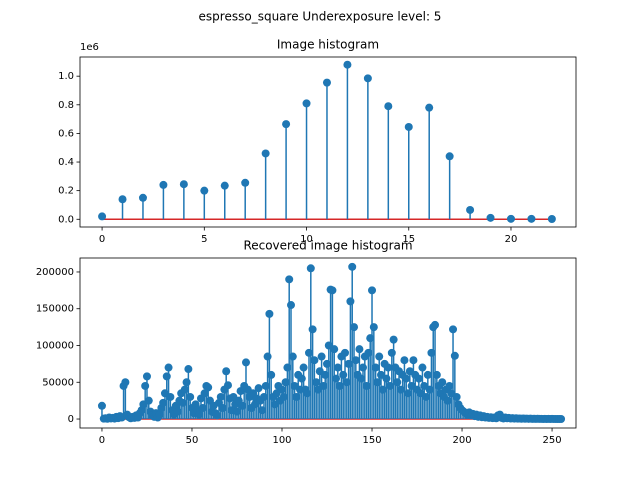 The width and height of the screenshot is (640, 480). What do you see at coordinates (55, 309) in the screenshot?
I see `y-tick-label: 150000` at bounding box center [55, 309].